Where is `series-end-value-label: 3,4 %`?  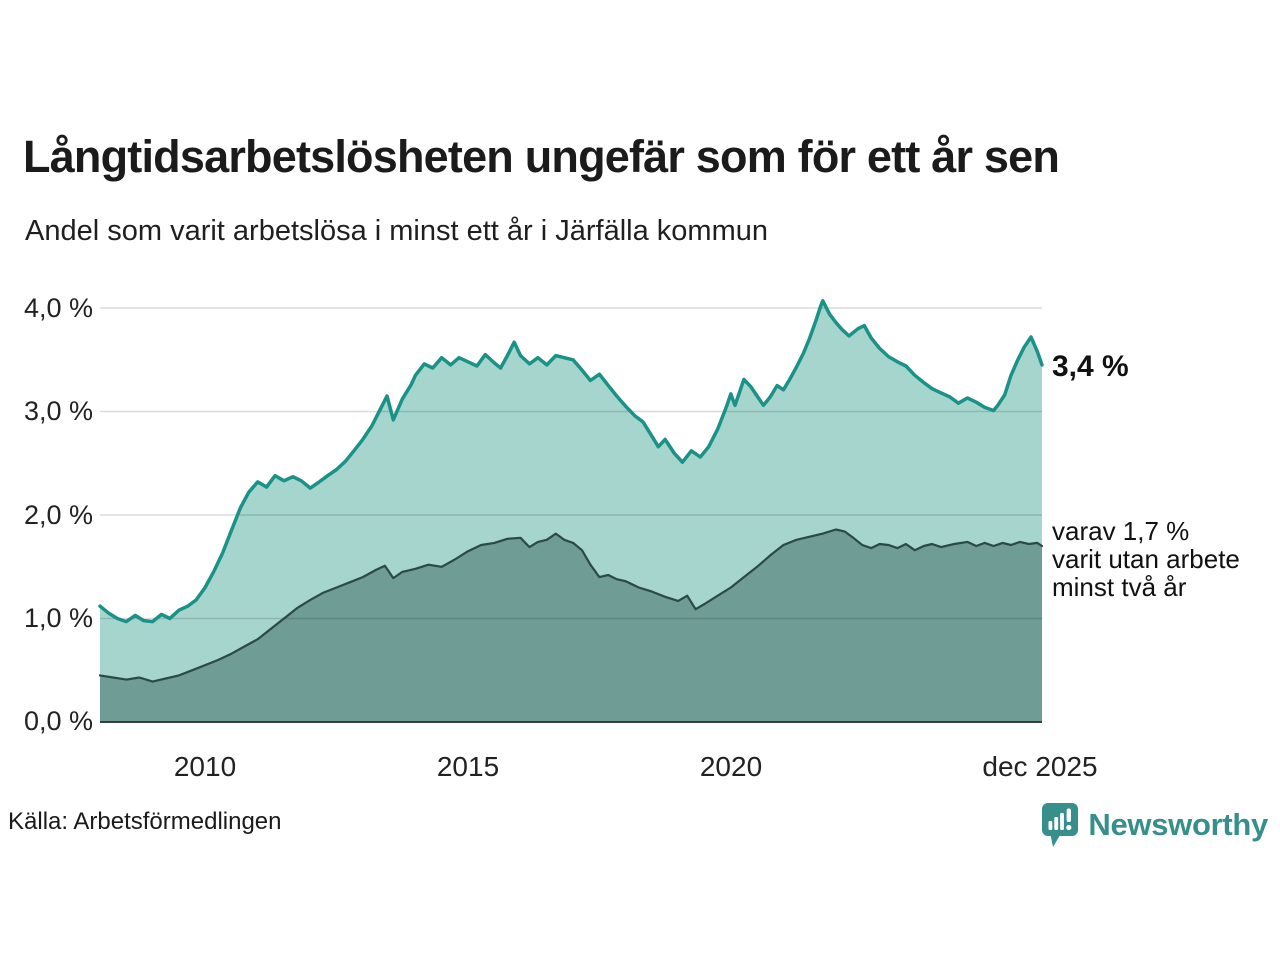
series-end-value-label: 3,4 % is located at coordinates (1090, 366).